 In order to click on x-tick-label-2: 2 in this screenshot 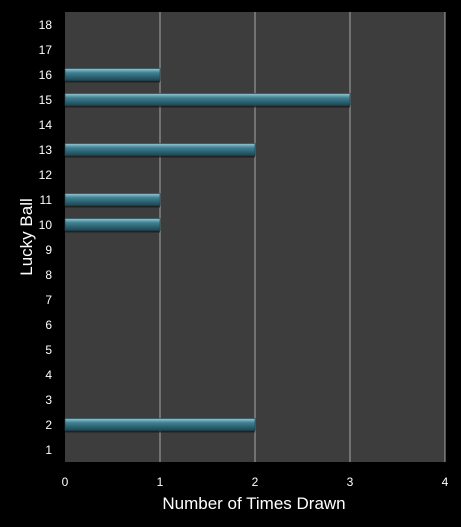, I will do `click(255, 482)`.